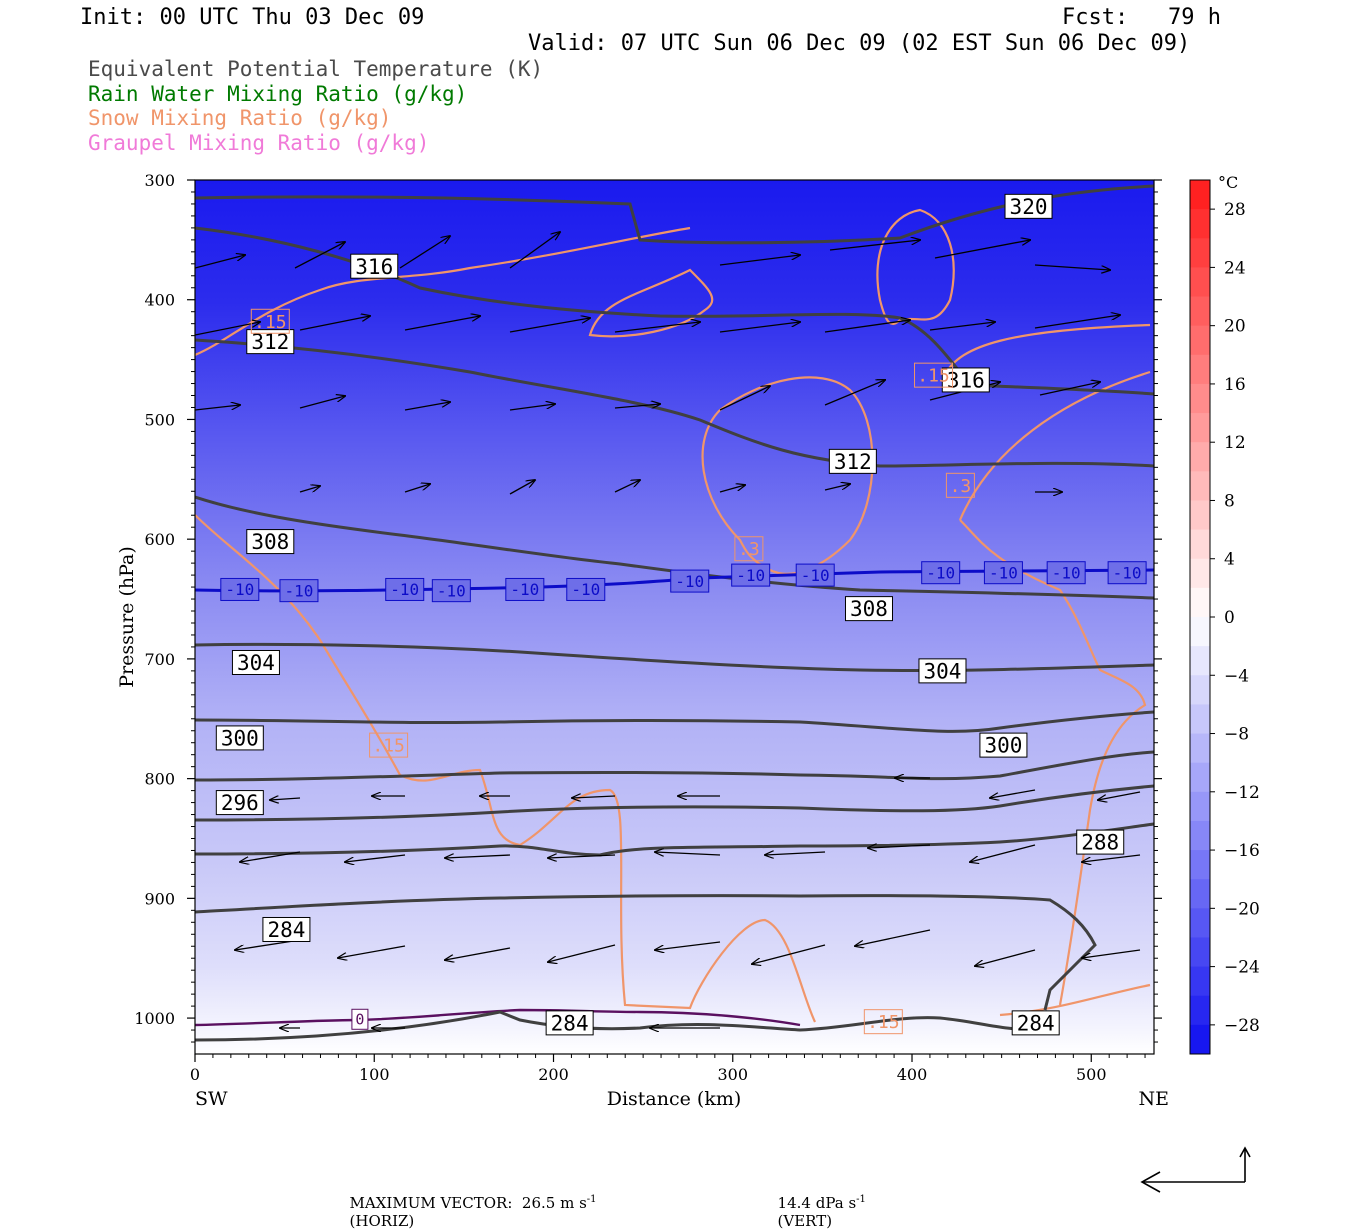  What do you see at coordinates (240, 118) in the screenshot?
I see `legend-snow: Snow Mixing Ratio (g/kg)` at bounding box center [240, 118].